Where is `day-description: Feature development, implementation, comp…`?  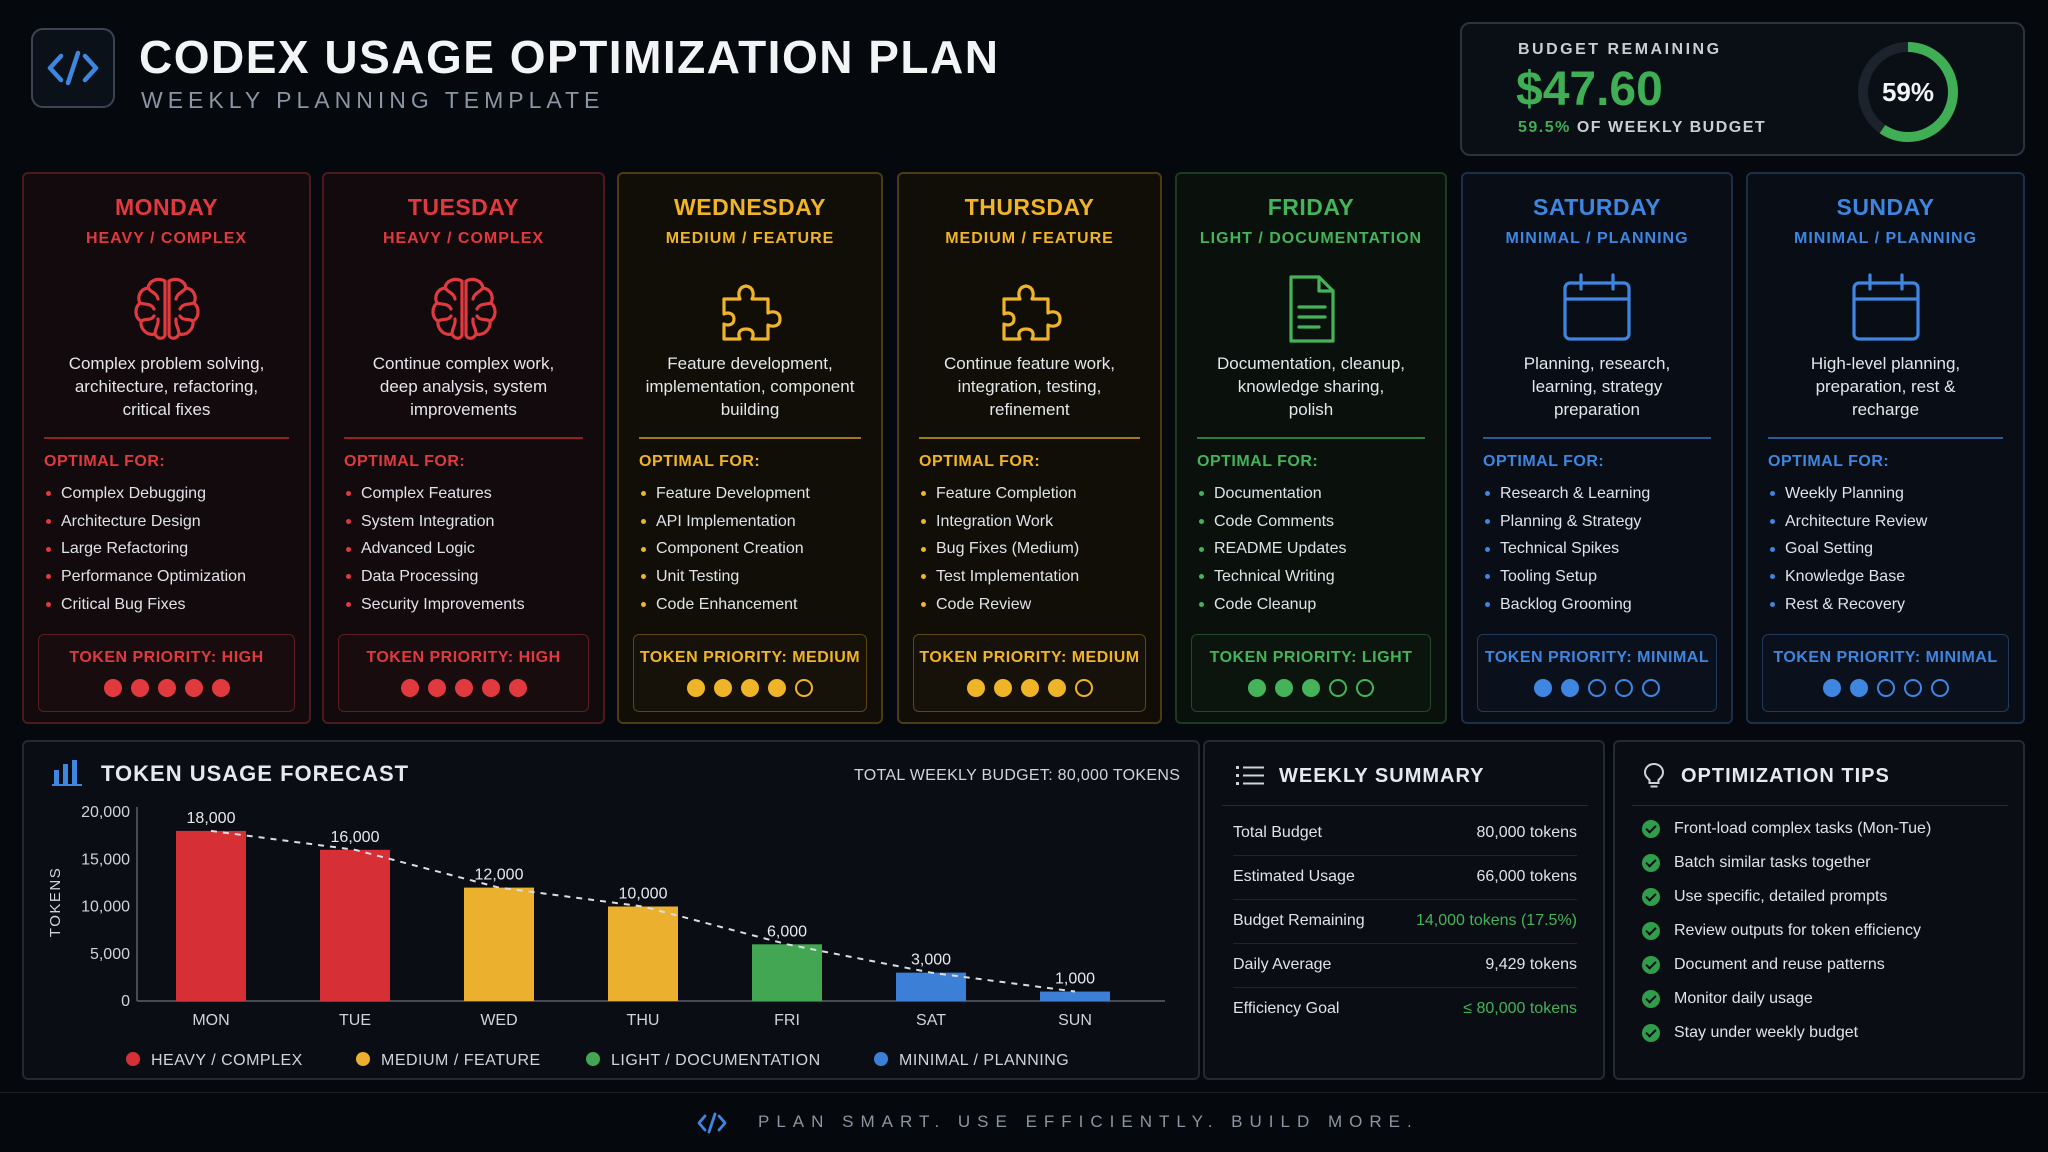 day-description: Feature development, implementation, comp… is located at coordinates (750, 386).